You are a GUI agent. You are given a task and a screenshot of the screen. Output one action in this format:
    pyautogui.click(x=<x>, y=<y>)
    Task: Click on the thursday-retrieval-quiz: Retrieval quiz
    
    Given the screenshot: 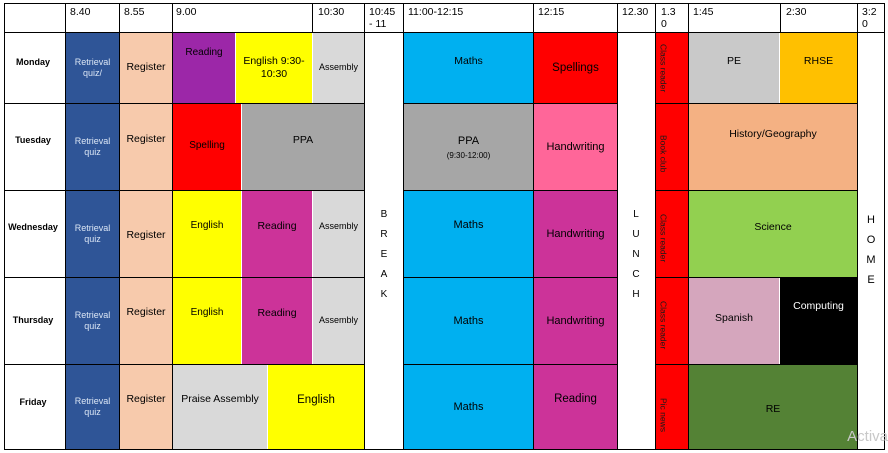 What is the action you would take?
    pyautogui.click(x=92, y=321)
    